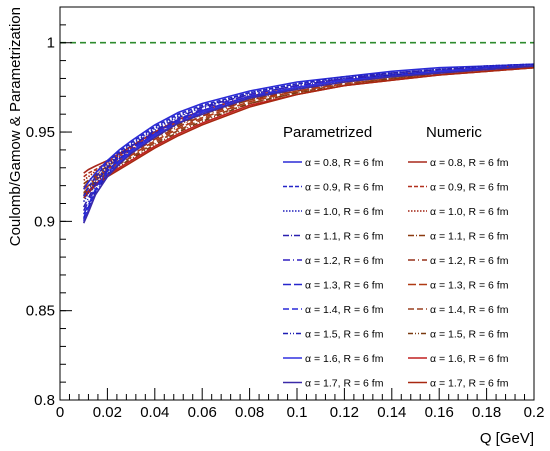 The image size is (550, 451). Describe the element at coordinates (486, 412) in the screenshot. I see `x-tick-label: 0.18` at that location.